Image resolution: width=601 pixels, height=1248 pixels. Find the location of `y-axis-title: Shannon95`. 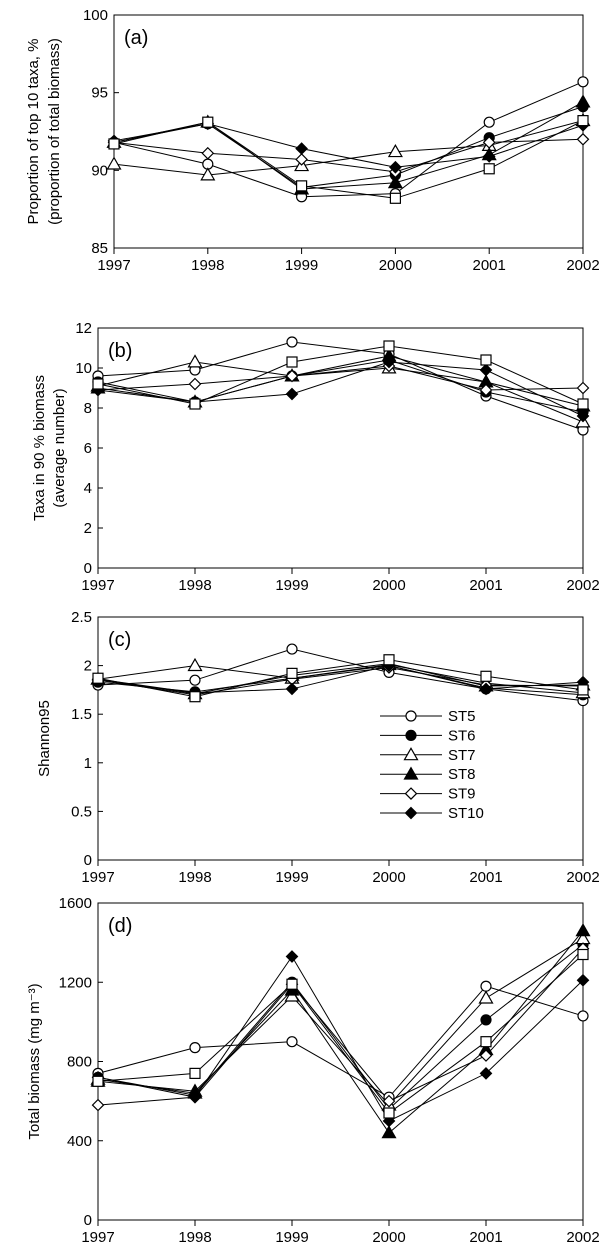

y-axis-title: Shannon95 is located at coordinates (44, 738).